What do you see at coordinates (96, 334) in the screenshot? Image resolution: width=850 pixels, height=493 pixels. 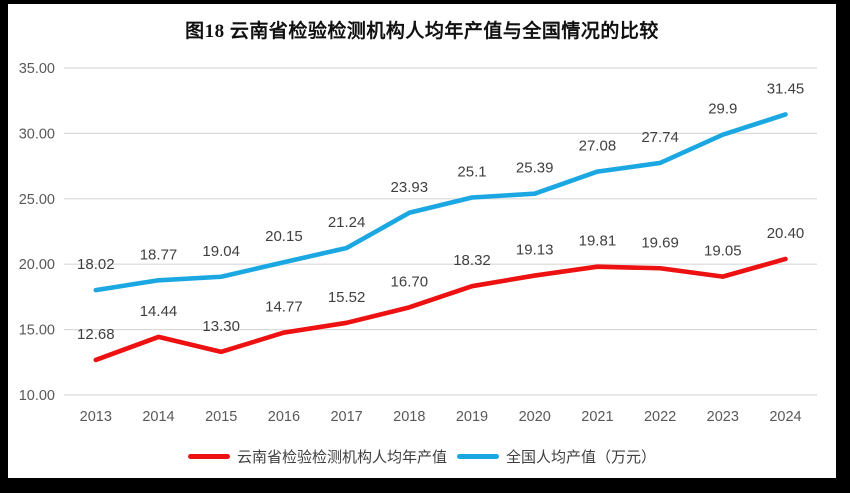 I see `data-label: 12.68` at bounding box center [96, 334].